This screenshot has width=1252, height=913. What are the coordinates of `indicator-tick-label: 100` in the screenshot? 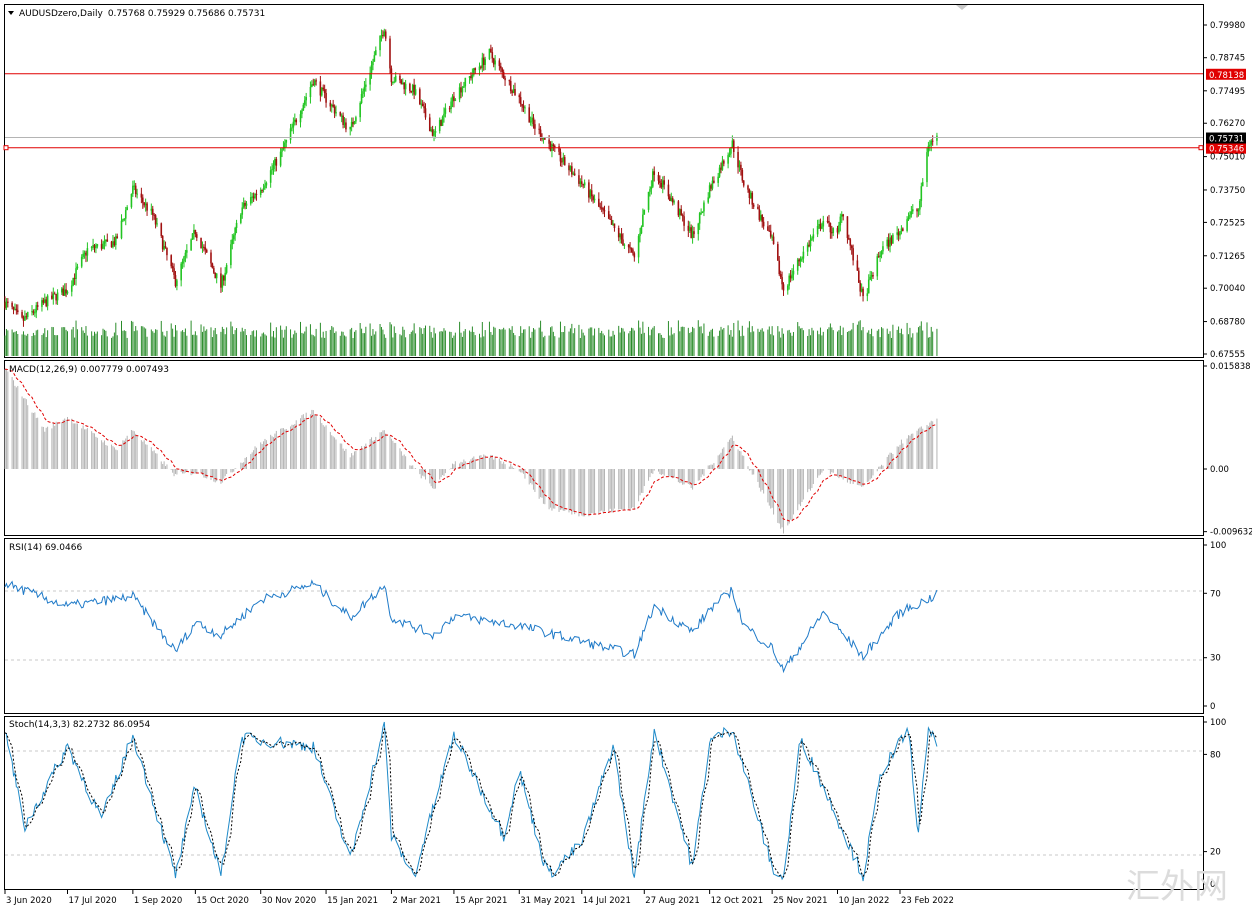 It's located at (1218, 546).